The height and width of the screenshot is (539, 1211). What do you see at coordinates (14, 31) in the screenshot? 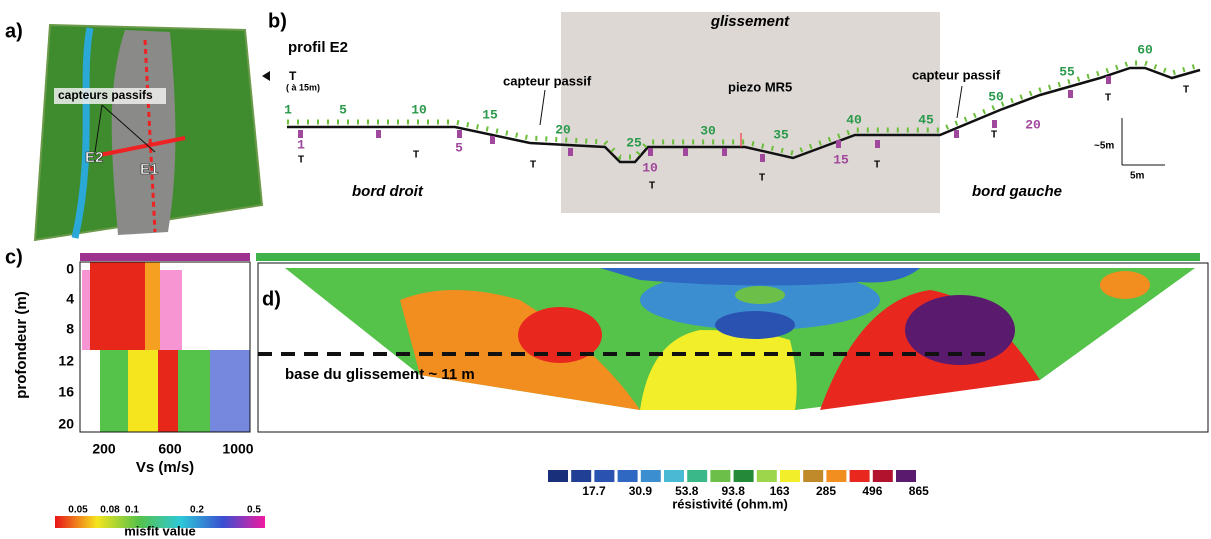
I see `panel-label: a)` at bounding box center [14, 31].